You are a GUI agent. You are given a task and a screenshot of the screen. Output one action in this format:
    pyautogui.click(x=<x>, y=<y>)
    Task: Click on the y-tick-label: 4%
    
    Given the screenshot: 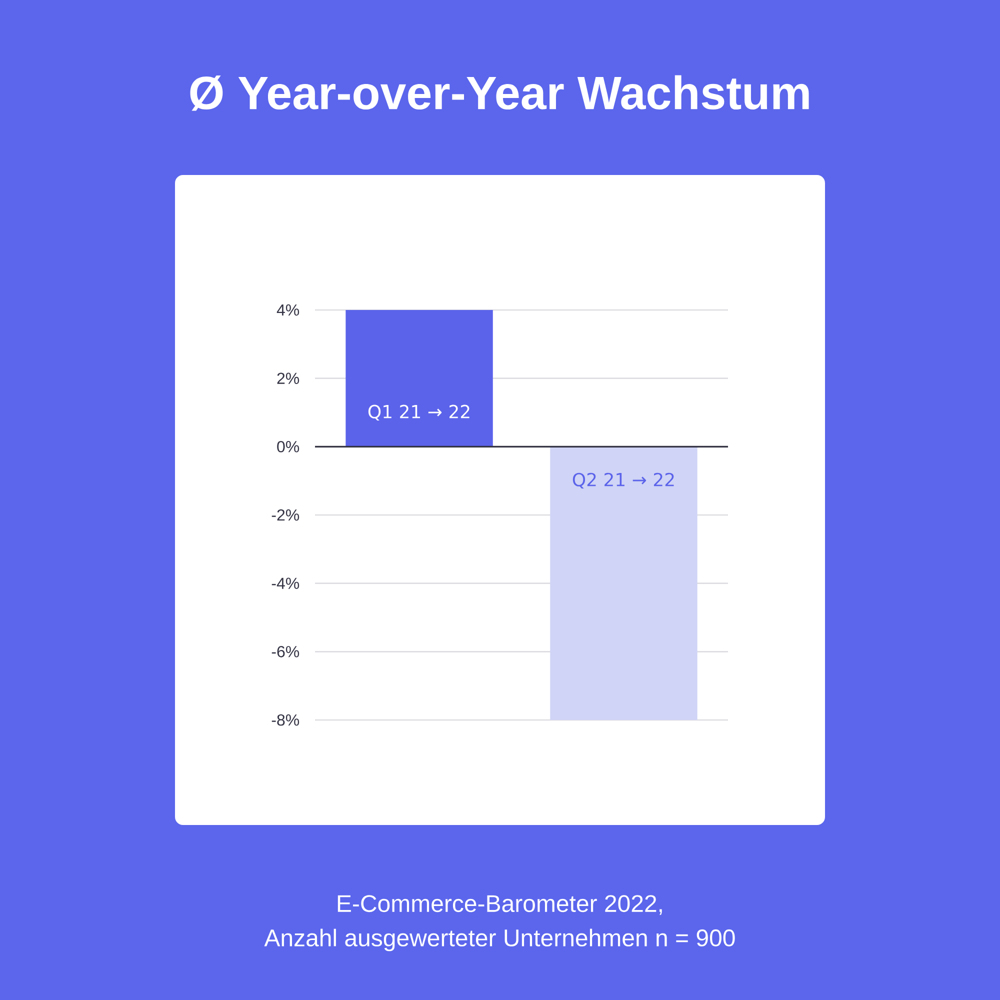 What is the action you would take?
    pyautogui.click(x=288, y=310)
    